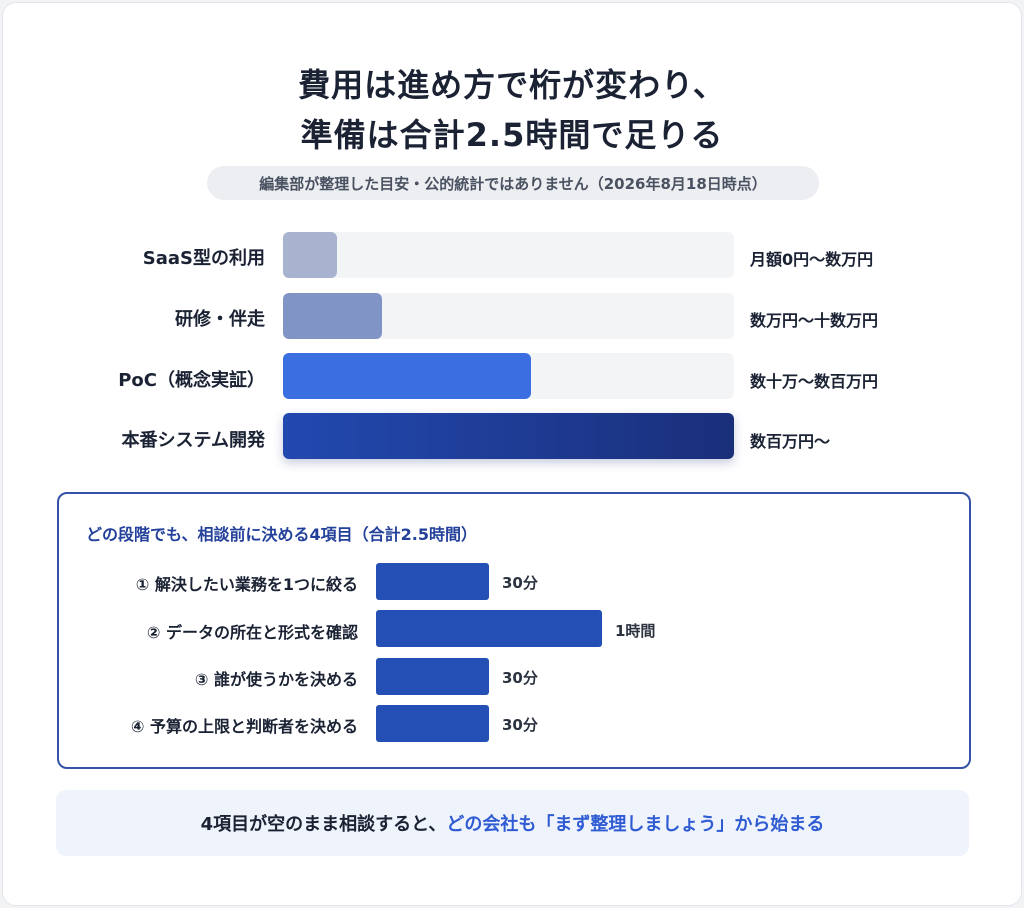 The image size is (1024, 908). What do you see at coordinates (812, 259) in the screenshot?
I see `value-label: 月額0円〜数万円` at bounding box center [812, 259].